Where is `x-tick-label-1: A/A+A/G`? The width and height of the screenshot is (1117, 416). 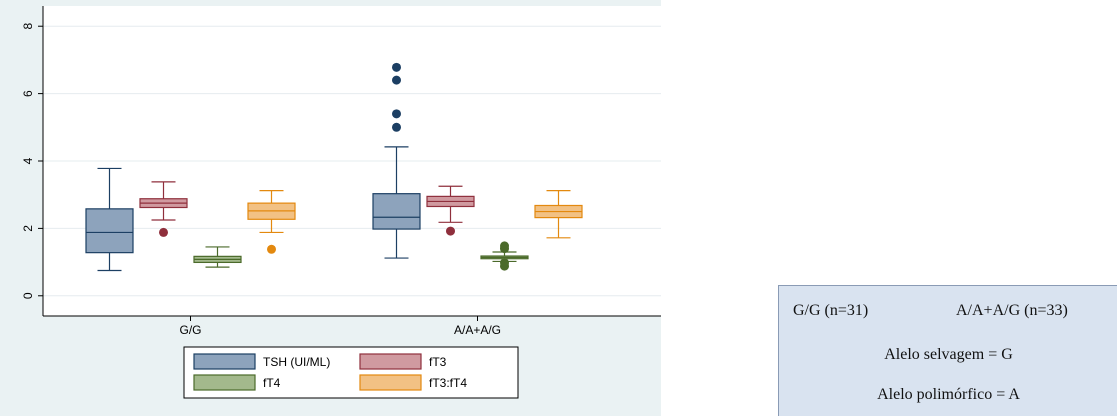
x-tick-label-1: A/A+A/G is located at coordinates (477, 330).